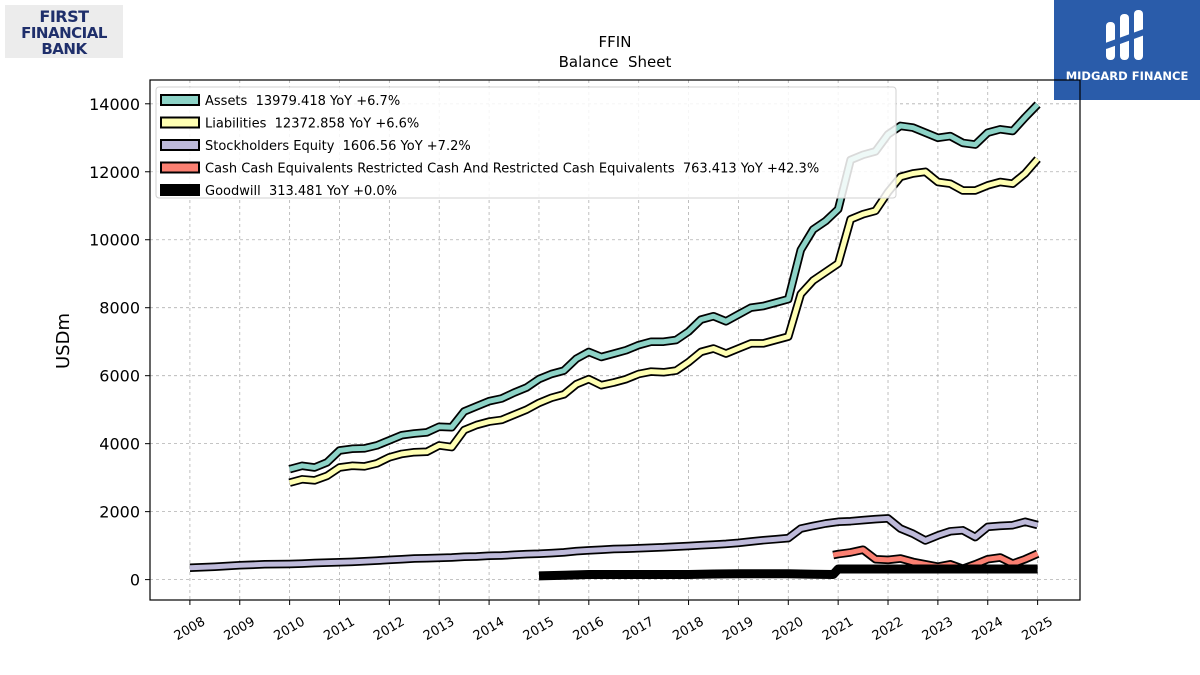 The width and height of the screenshot is (1200, 675). What do you see at coordinates (439, 629) in the screenshot?
I see `x-tick-label: 2013` at bounding box center [439, 629].